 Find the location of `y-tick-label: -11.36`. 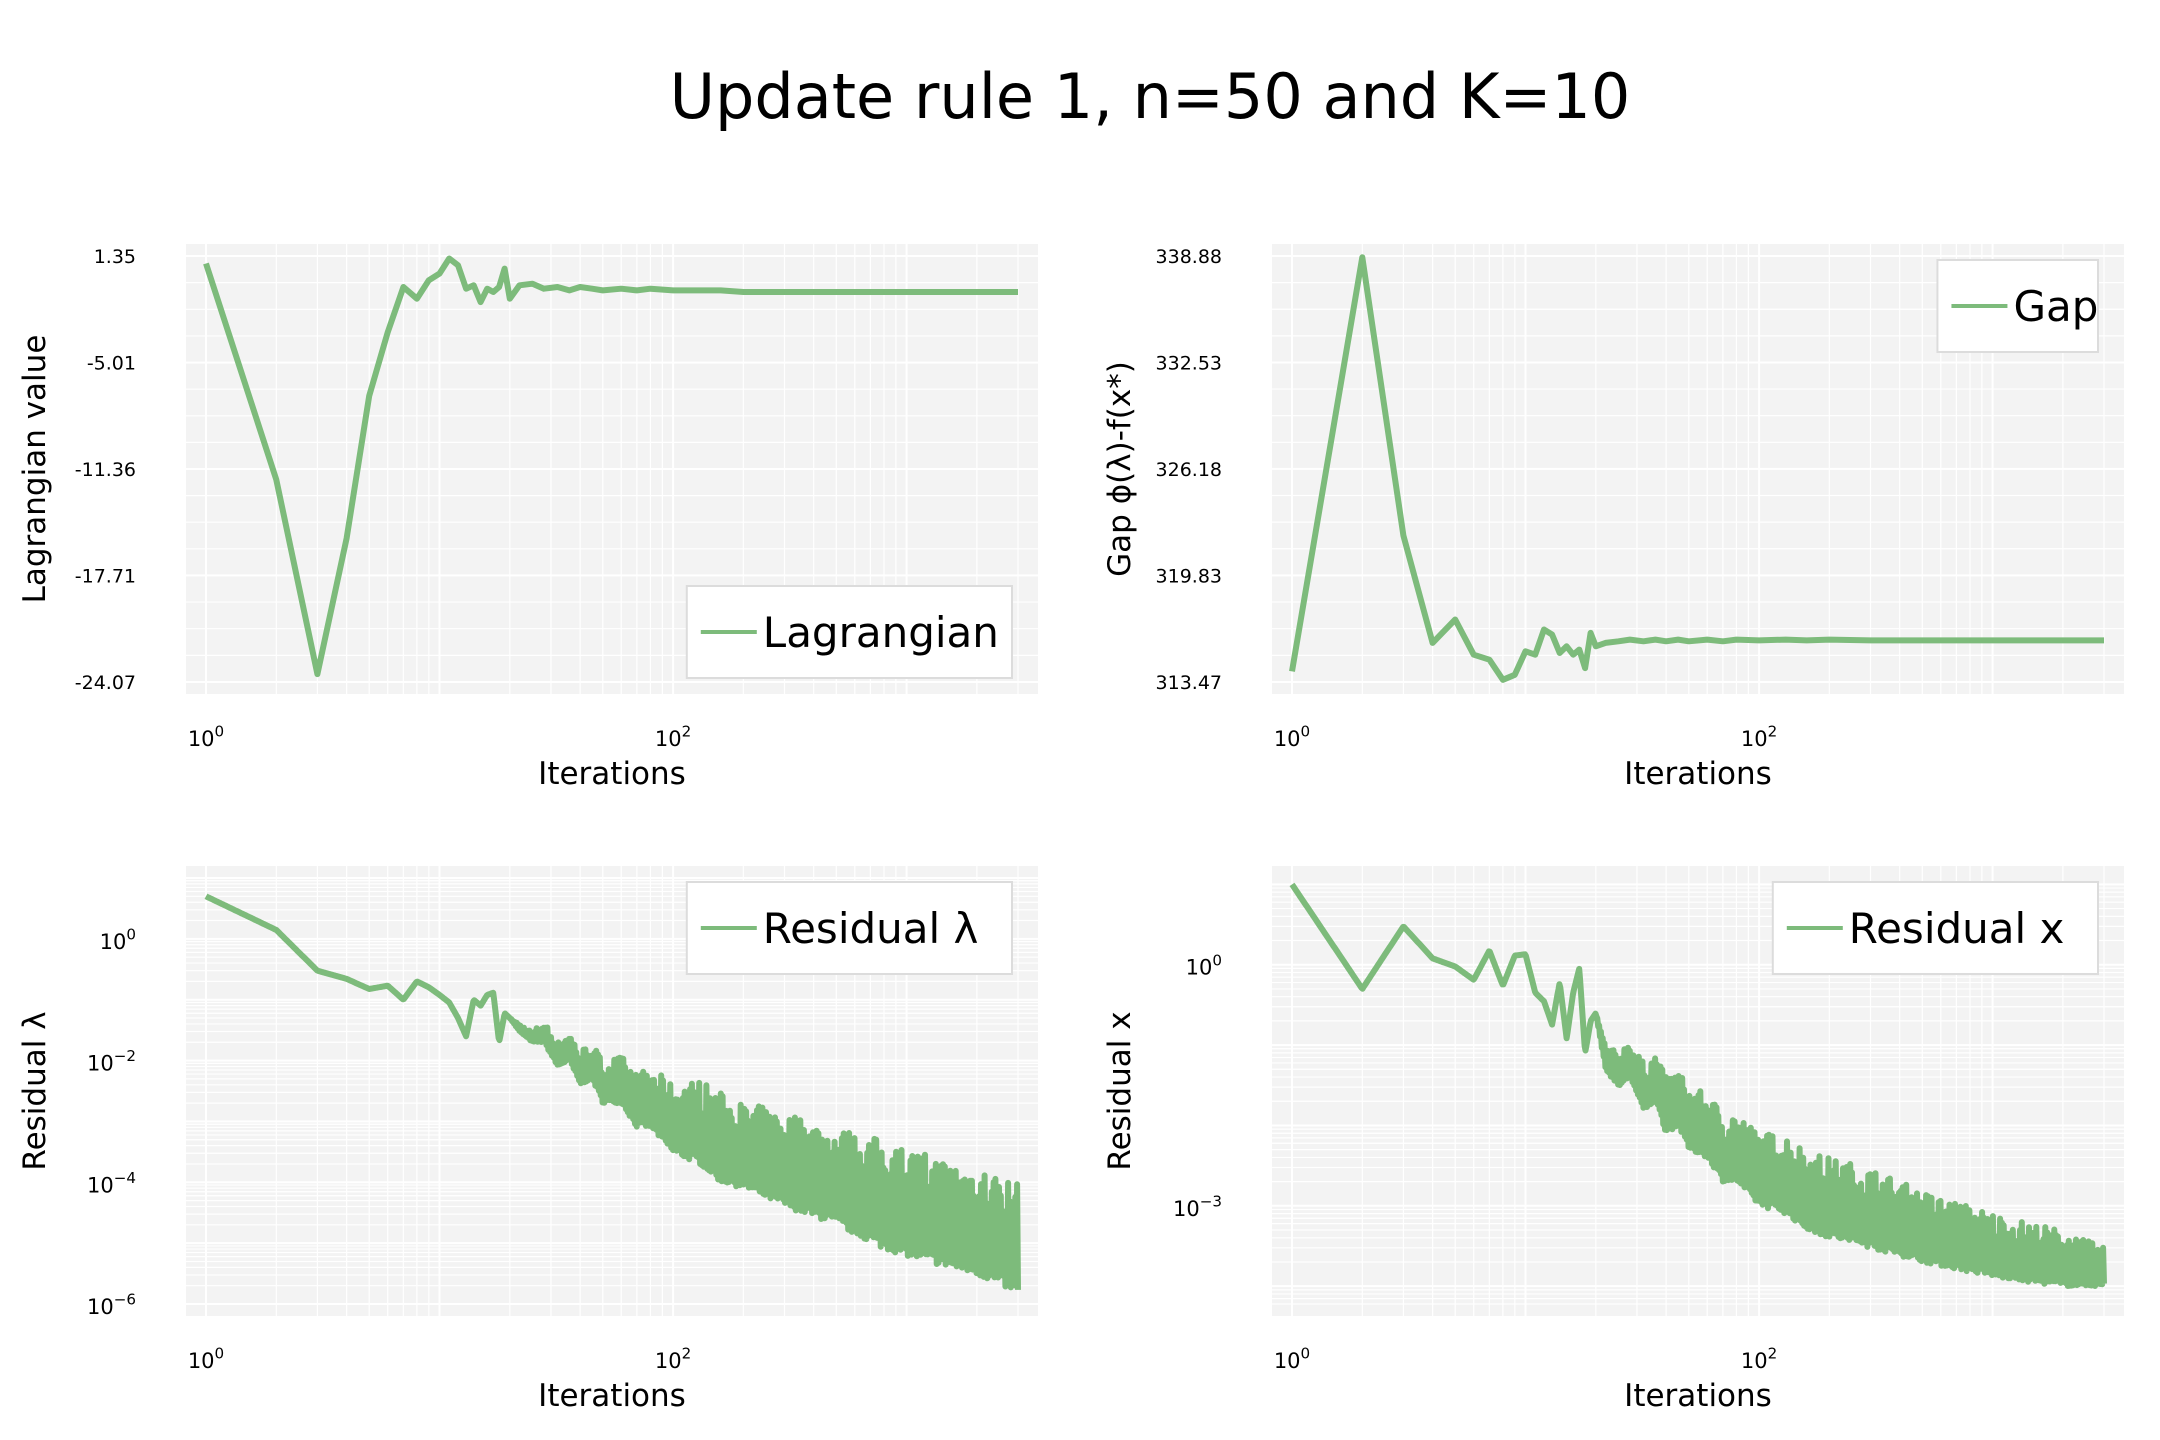

y-tick-label: -11.36 is located at coordinates (105, 470).